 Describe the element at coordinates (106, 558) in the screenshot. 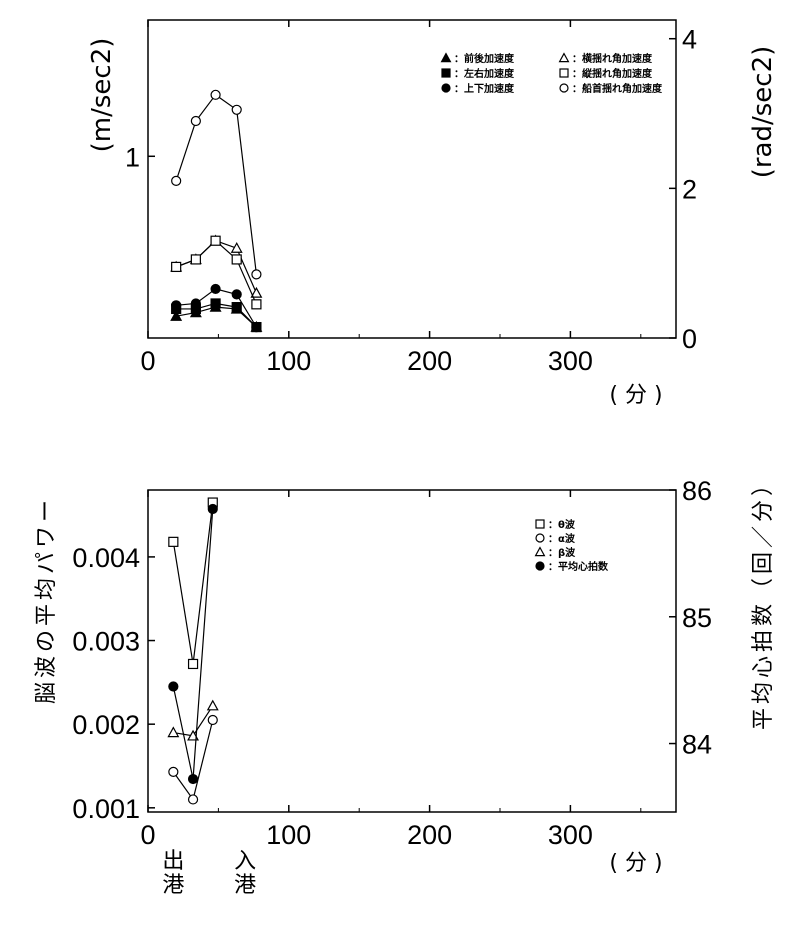

I see `y-left-tick-label: 0.004` at that location.